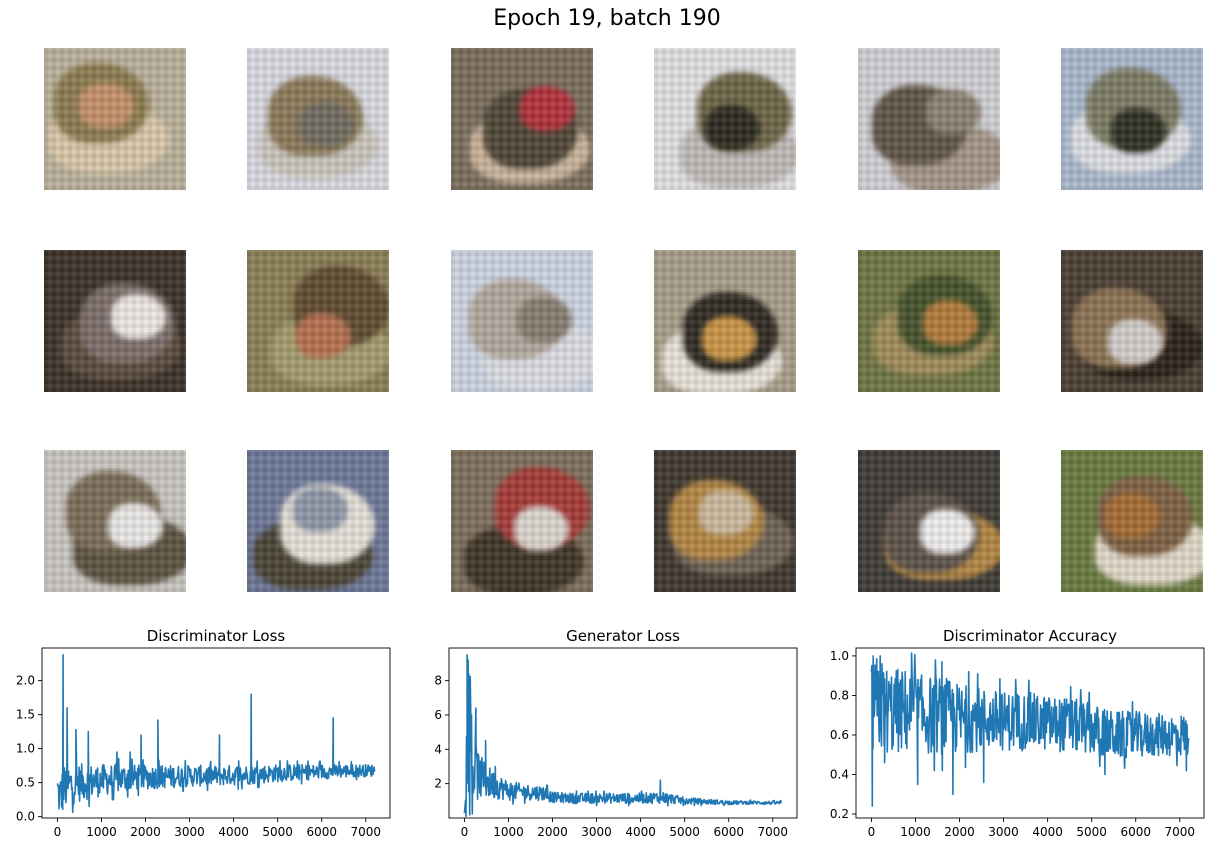 Image resolution: width=1214 pixels, height=853 pixels. What do you see at coordinates (25, 715) in the screenshot?
I see `y-tick-label: 1.5` at bounding box center [25, 715].